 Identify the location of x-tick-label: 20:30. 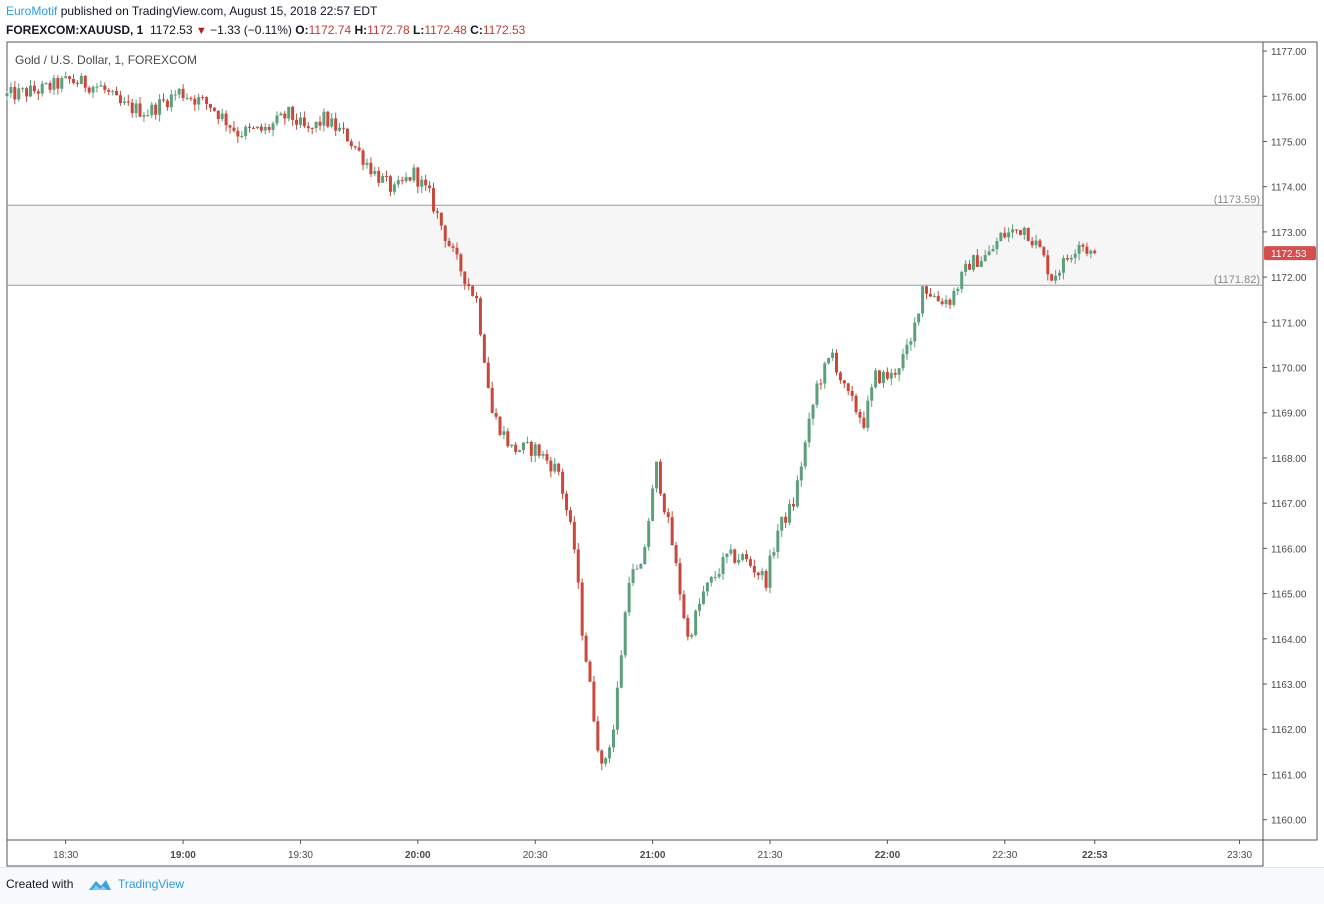
(535, 855).